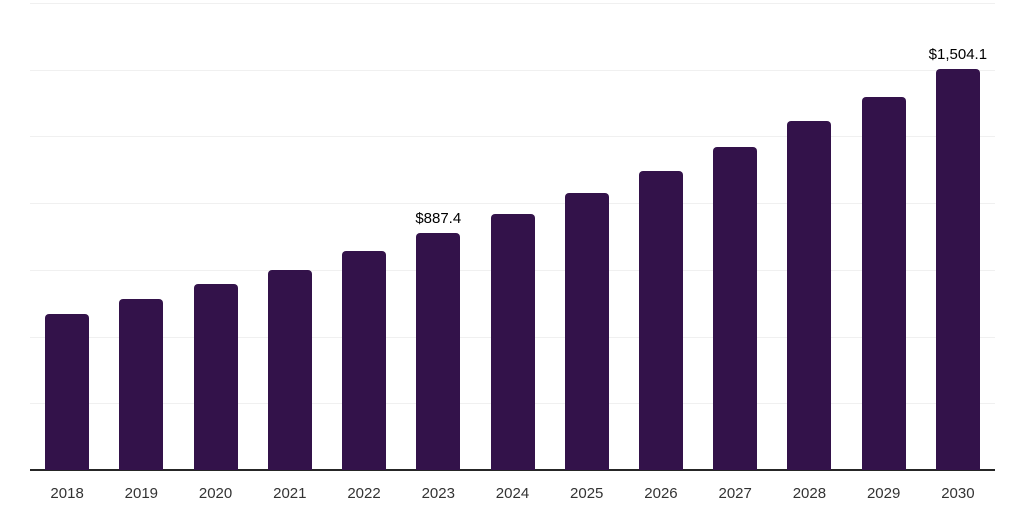  What do you see at coordinates (809, 493) in the screenshot?
I see `x-tick-label-2028: 2028` at bounding box center [809, 493].